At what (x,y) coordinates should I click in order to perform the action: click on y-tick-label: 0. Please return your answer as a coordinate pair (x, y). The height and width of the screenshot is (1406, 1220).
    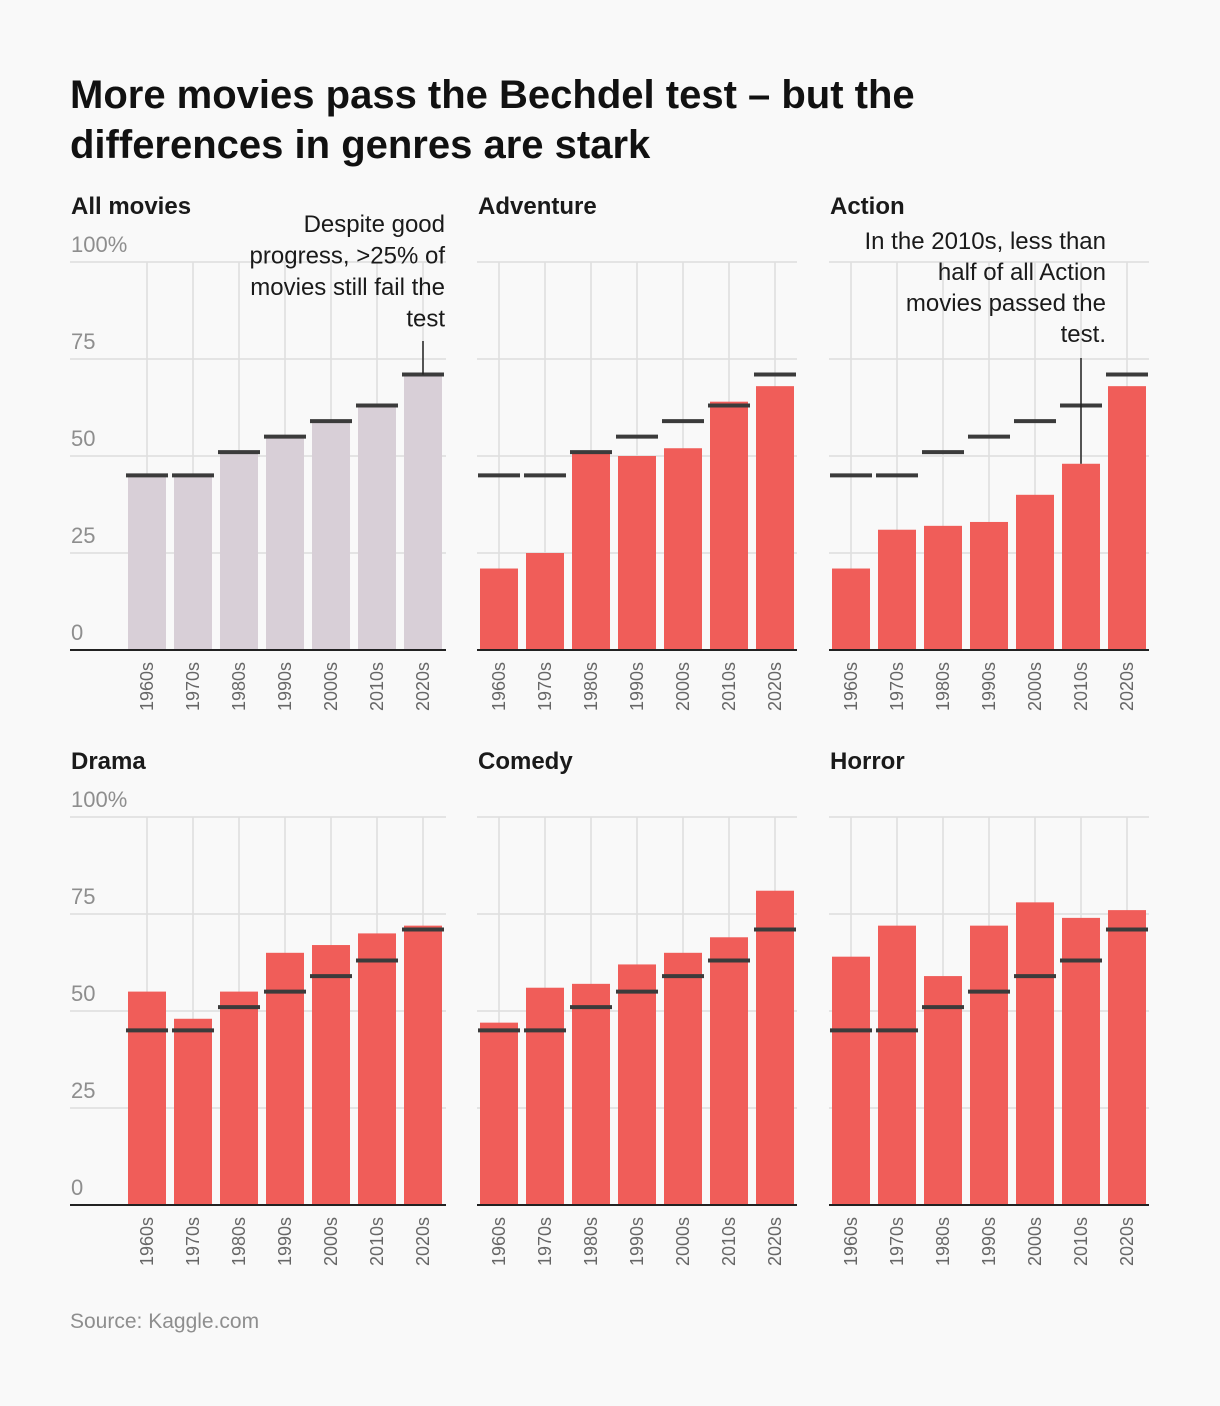
    Looking at the image, I should click on (77, 632).